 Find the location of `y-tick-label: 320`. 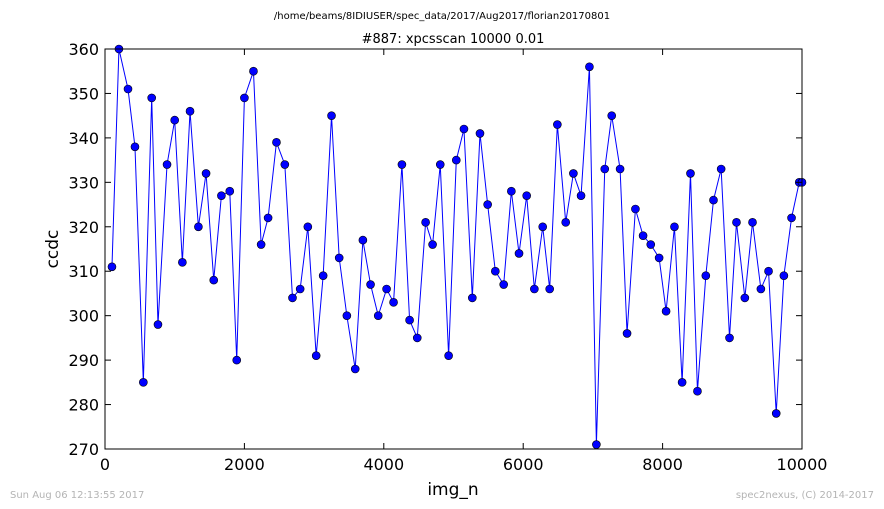

y-tick-label: 320 is located at coordinates (83, 227).